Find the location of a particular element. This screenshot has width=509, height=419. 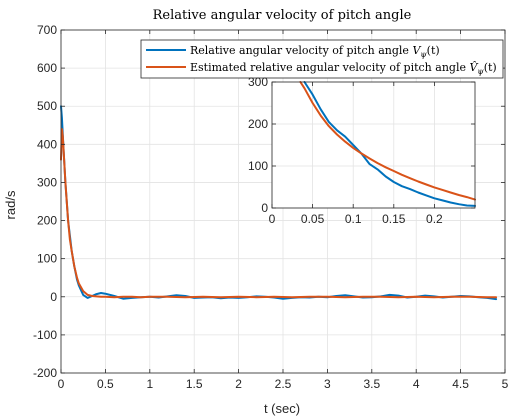

main-y-tick-label: -100 is located at coordinates (45, 335).